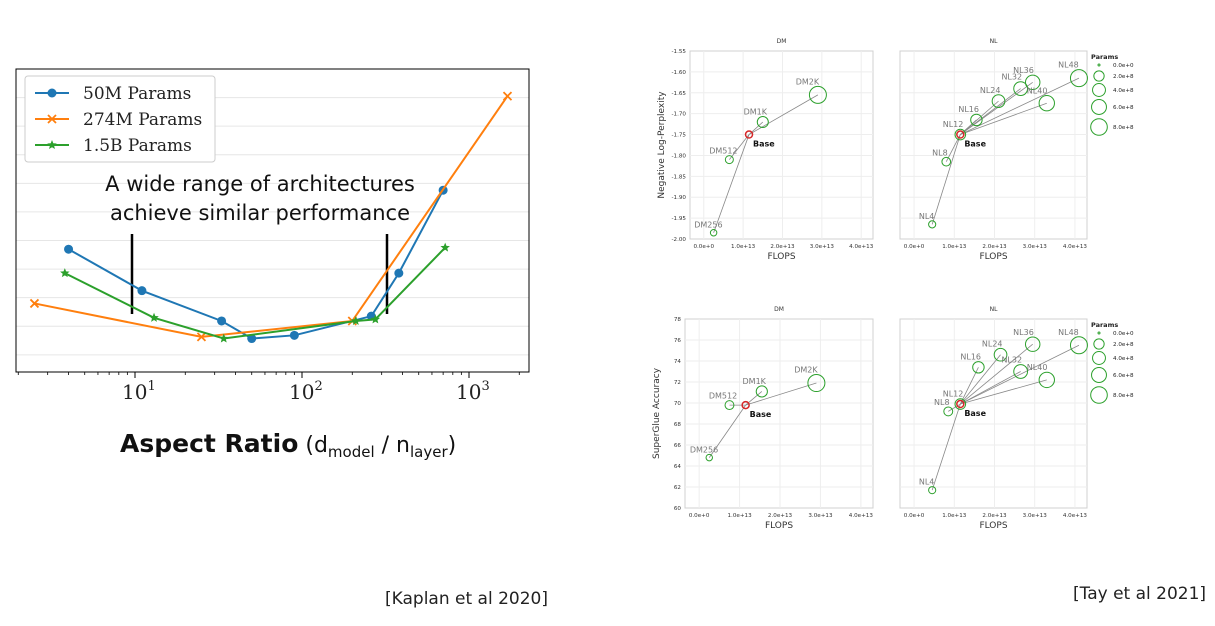  Describe the element at coordinates (679, 94) in the screenshot. I see `y-tick-label: -1.65` at that location.